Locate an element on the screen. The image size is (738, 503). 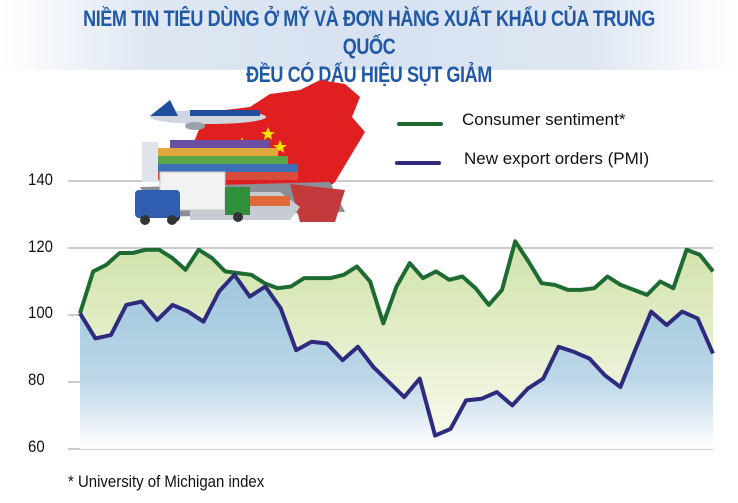
van-icon is located at coordinates (157, 207).